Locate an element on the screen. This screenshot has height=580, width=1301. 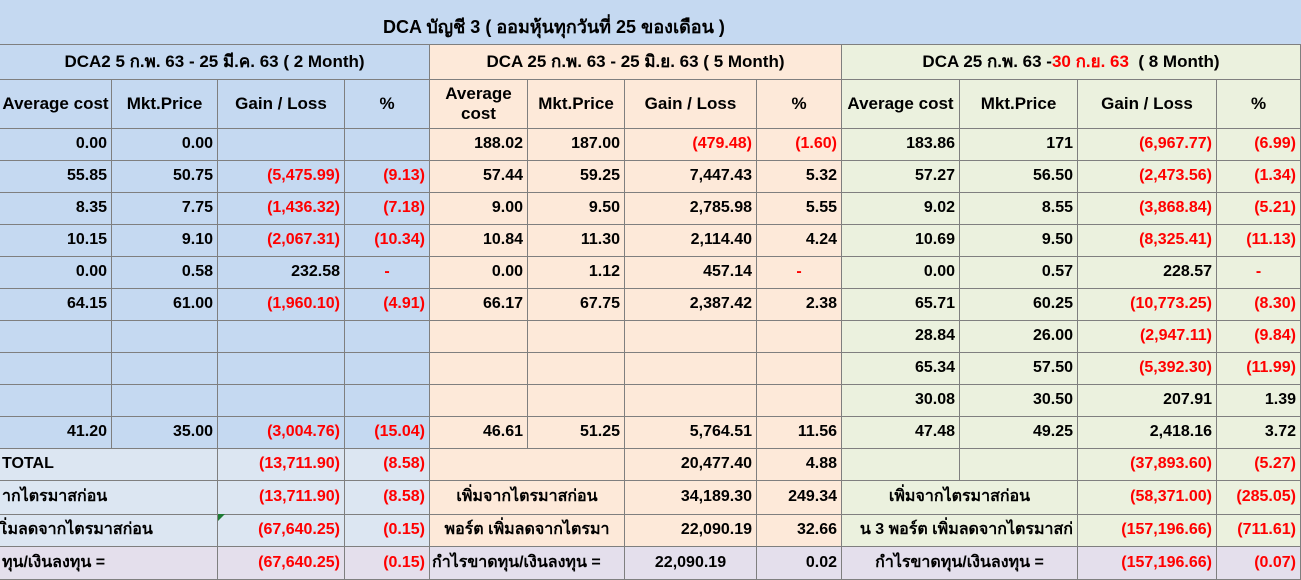
table-cell: 67.75 is located at coordinates (576, 305).